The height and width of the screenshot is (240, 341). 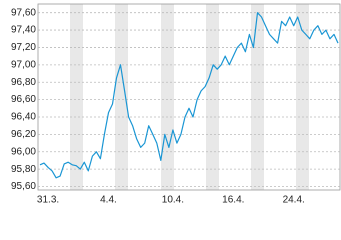 What do you see at coordinates (23, 134) in the screenshot?
I see `y-tick-label: 96,20` at bounding box center [23, 134].